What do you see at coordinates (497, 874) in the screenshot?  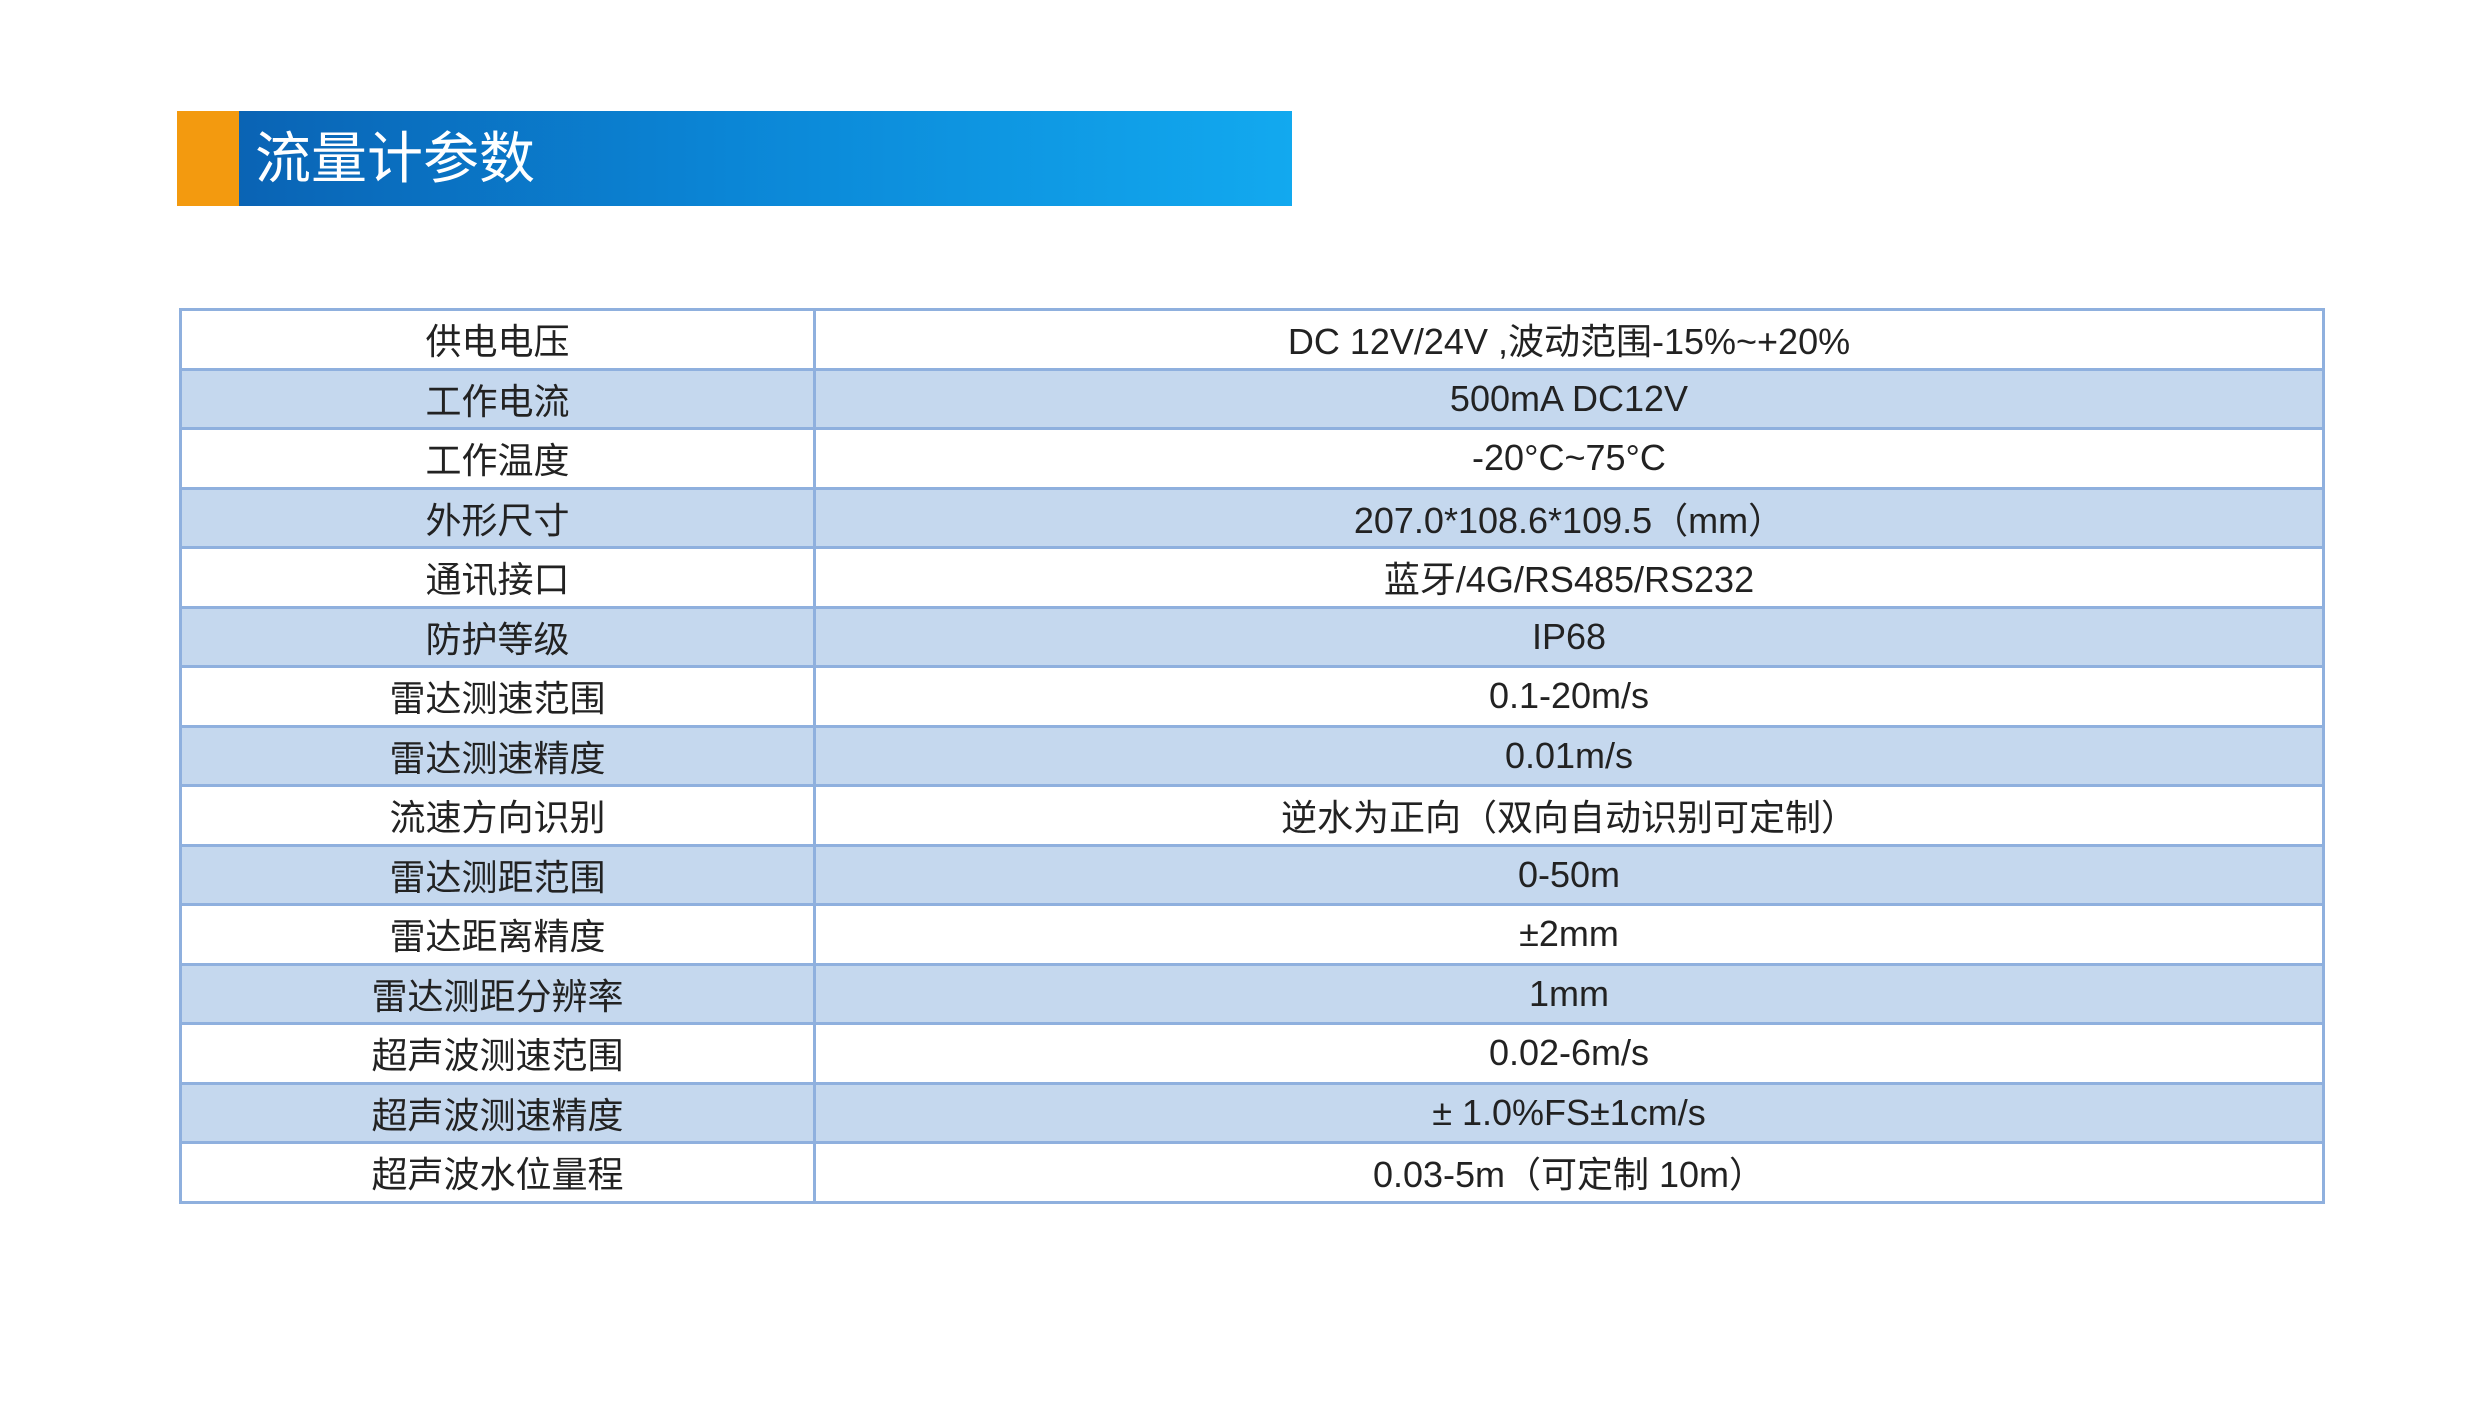 I see `param-name: 雷达测距范围` at bounding box center [497, 874].